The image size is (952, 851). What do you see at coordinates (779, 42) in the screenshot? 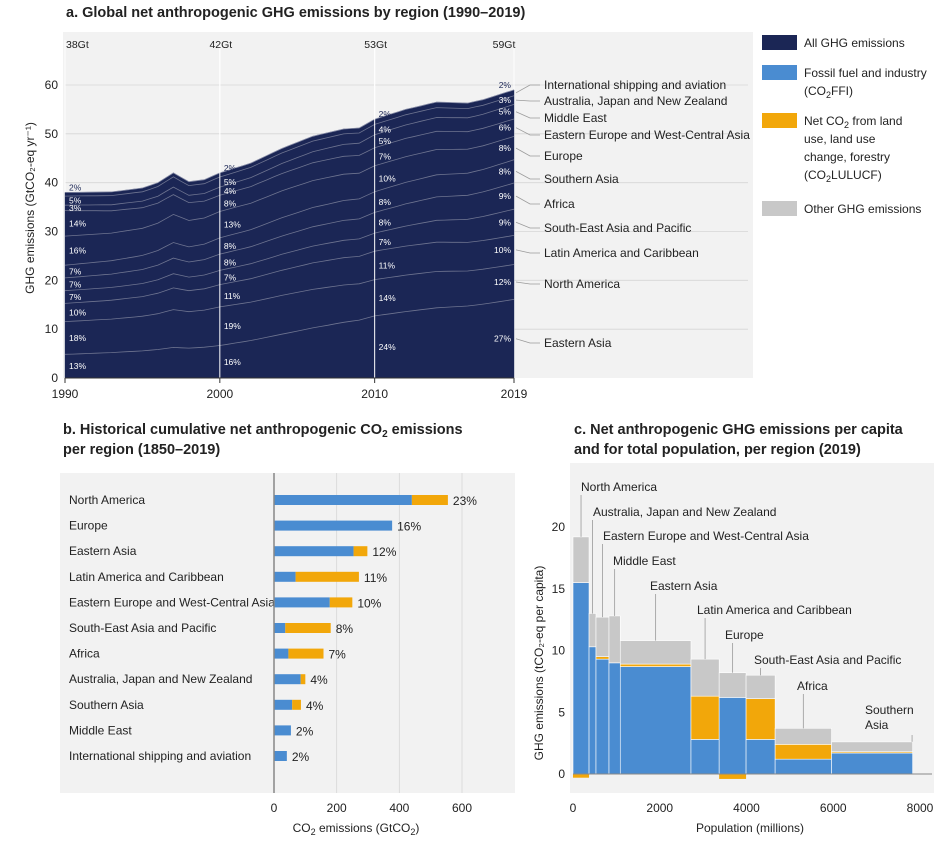
I see `legend-swatch-all-ghg` at bounding box center [779, 42].